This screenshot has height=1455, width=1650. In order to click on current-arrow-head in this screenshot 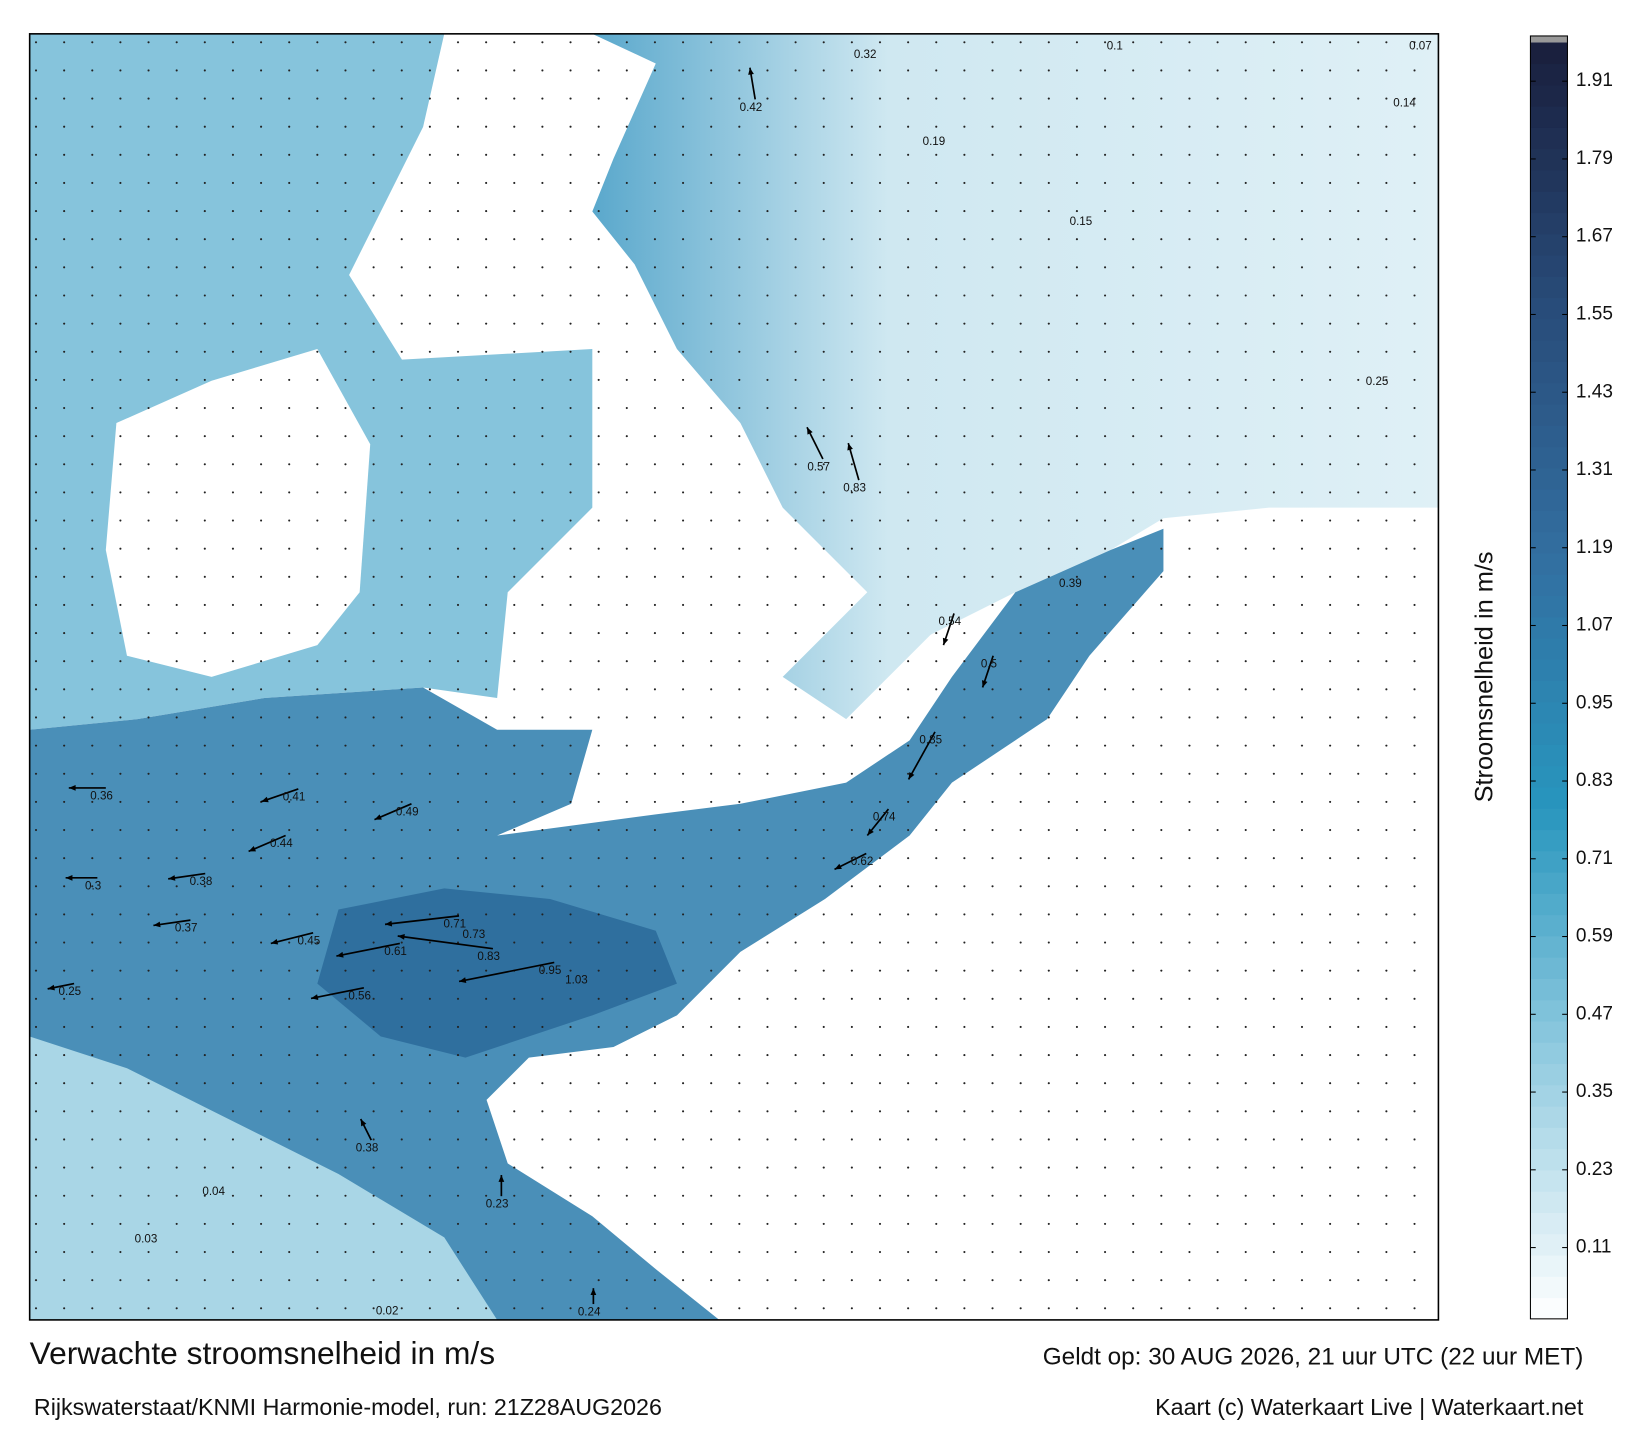, I will do `click(274, 941)`.